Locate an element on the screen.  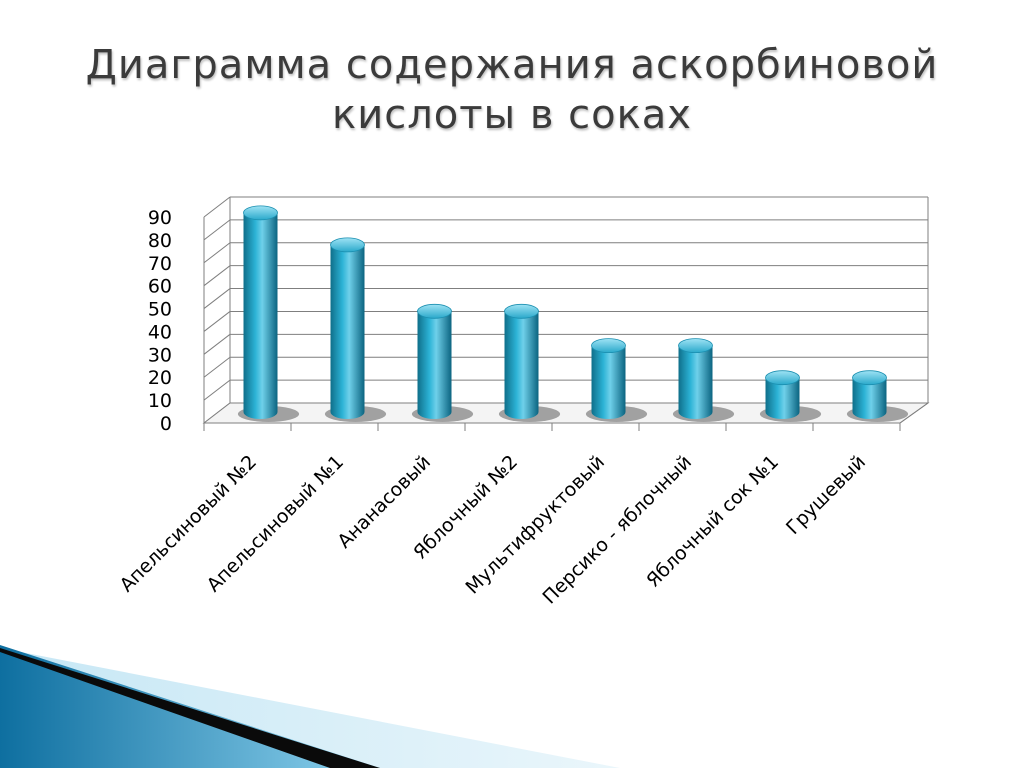
slide-corner-decoration is located at coordinates (310, 706).